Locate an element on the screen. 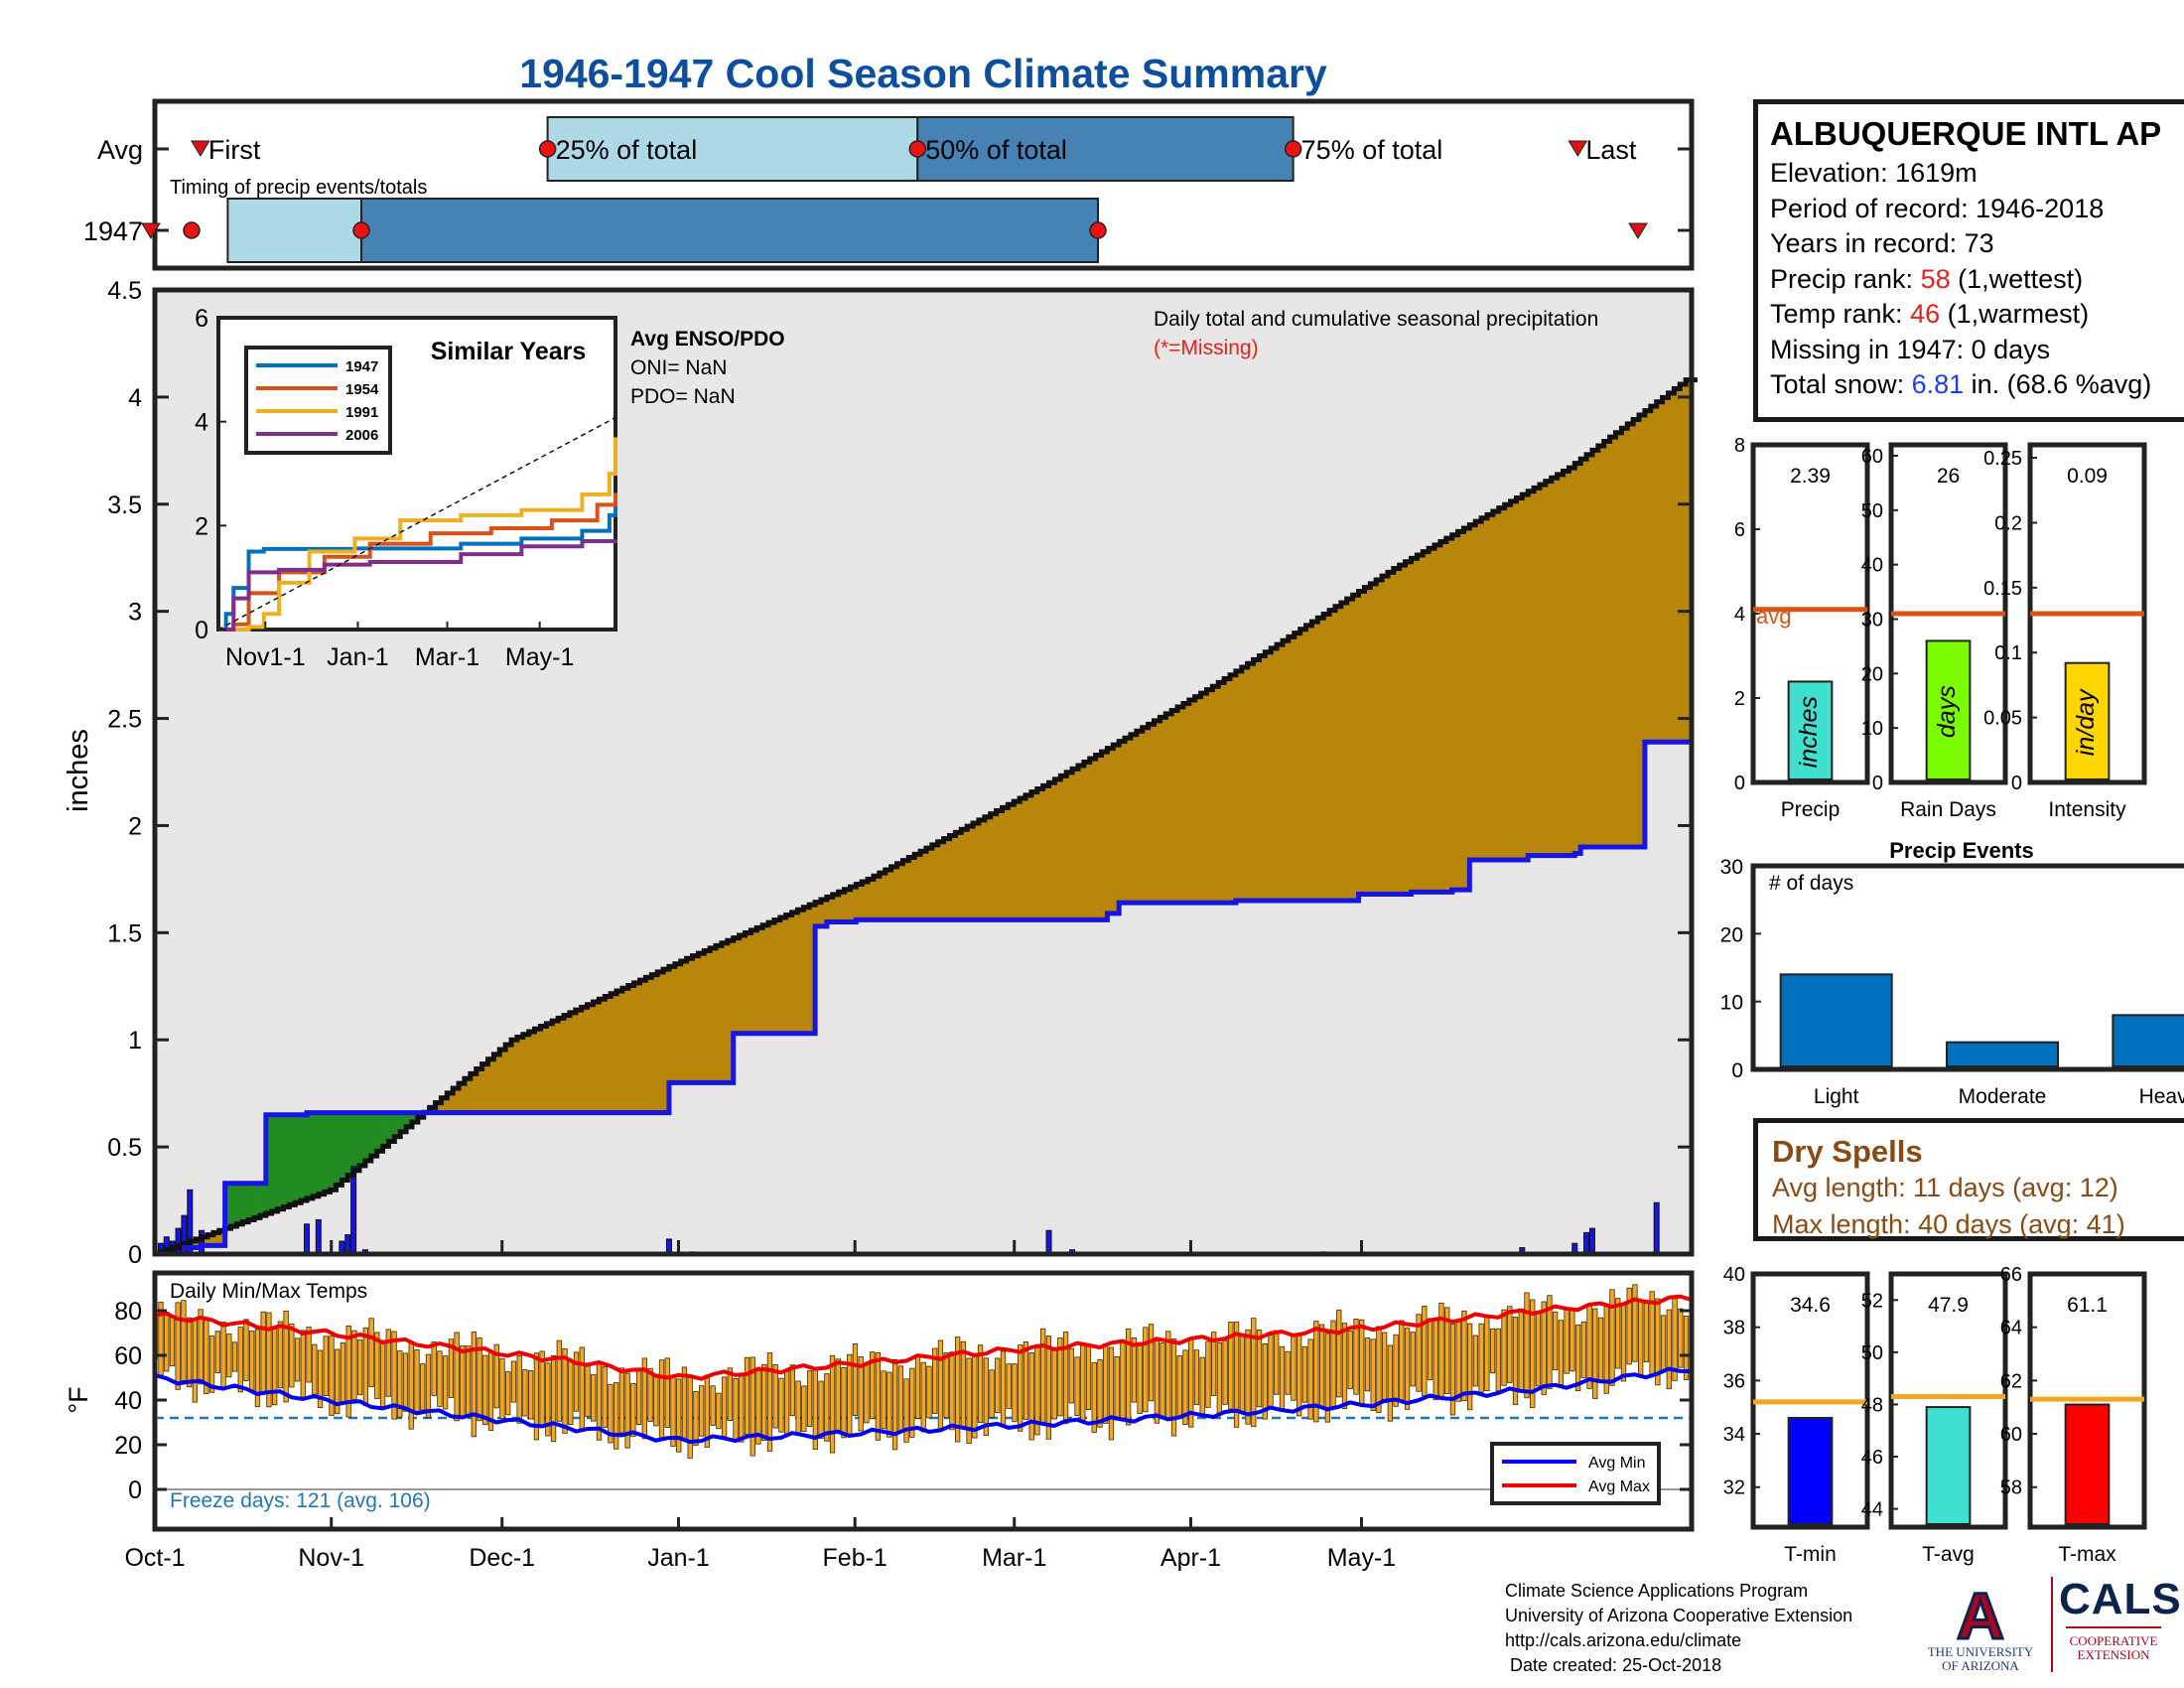 The image size is (2184, 1688). main-y-tick-label: 3.5 is located at coordinates (124, 505).